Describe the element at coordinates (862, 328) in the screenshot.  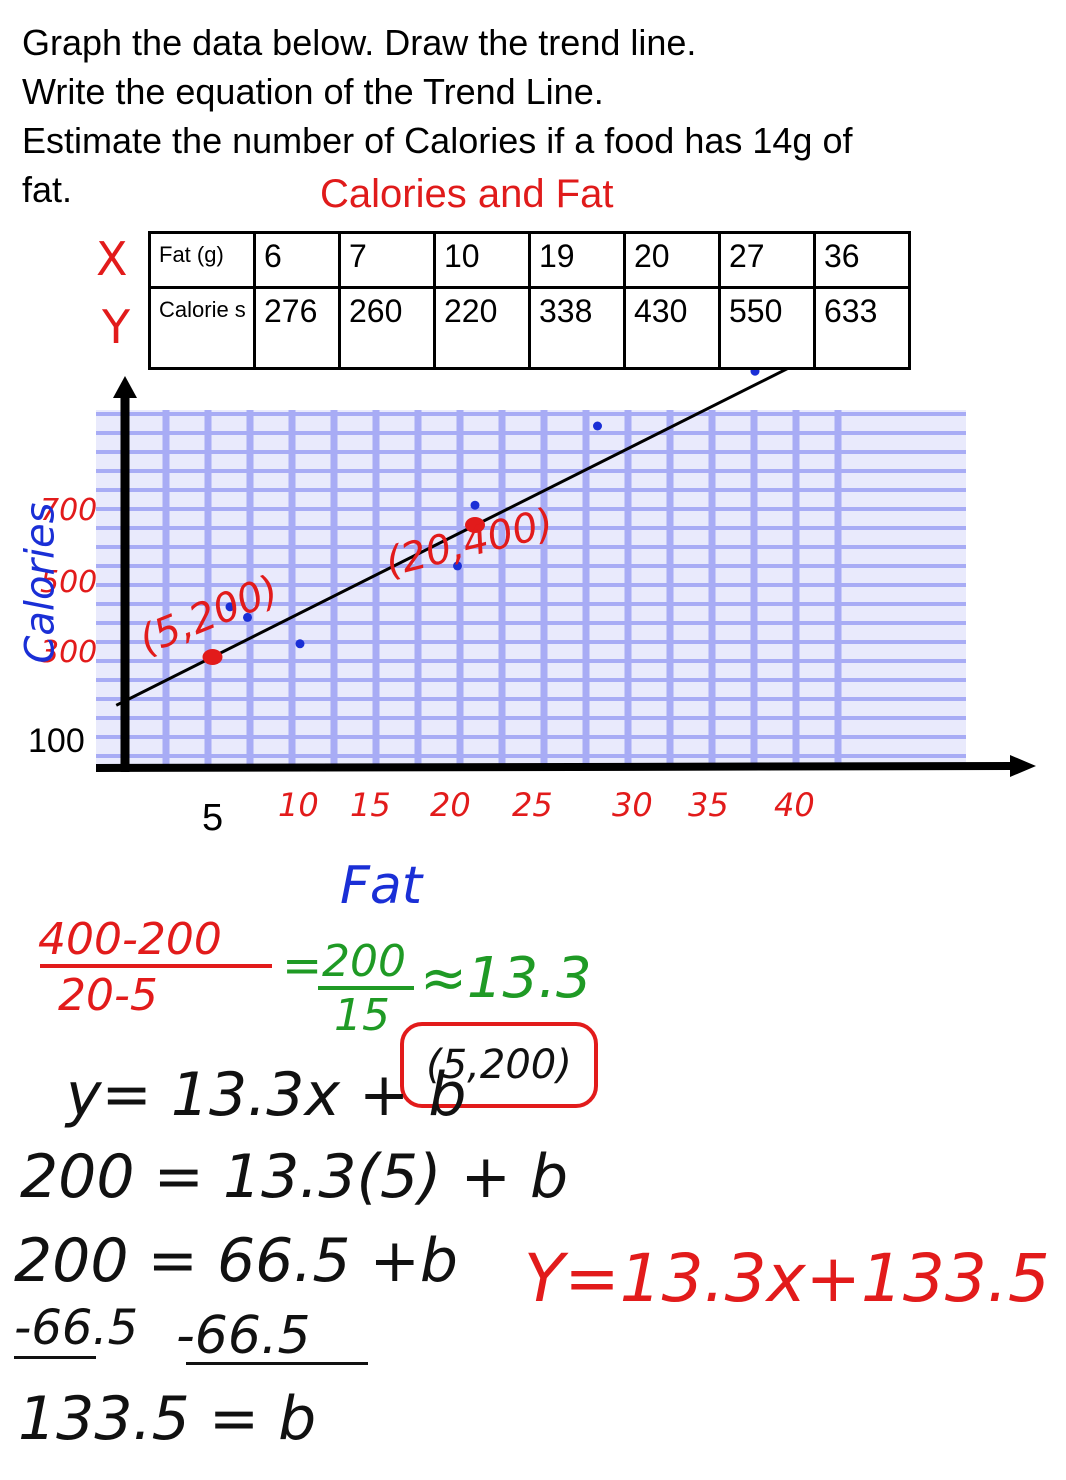
I see `calories-cell: 633` at that location.